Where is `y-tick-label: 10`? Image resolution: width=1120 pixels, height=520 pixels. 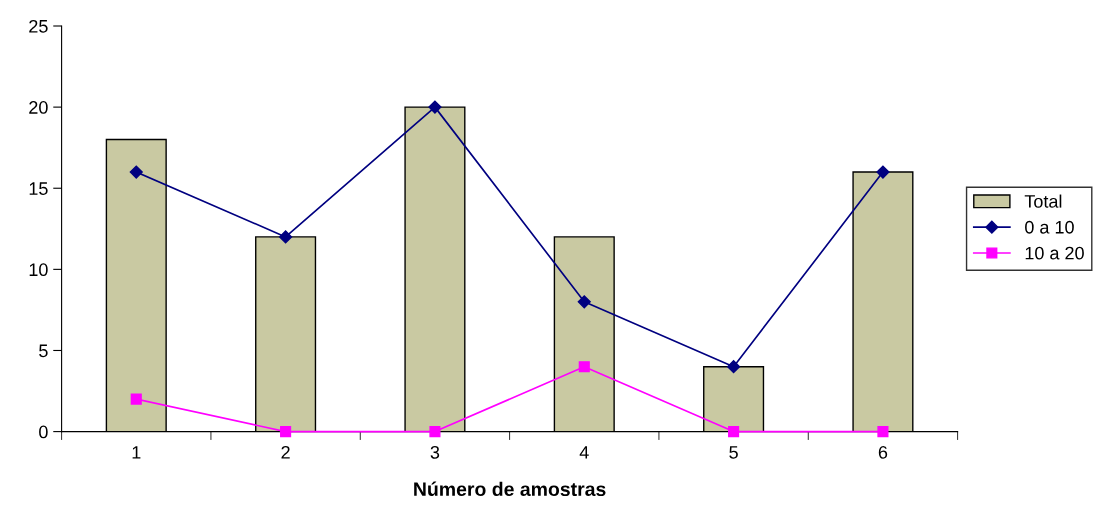 y-tick-label: 10 is located at coordinates (38, 270).